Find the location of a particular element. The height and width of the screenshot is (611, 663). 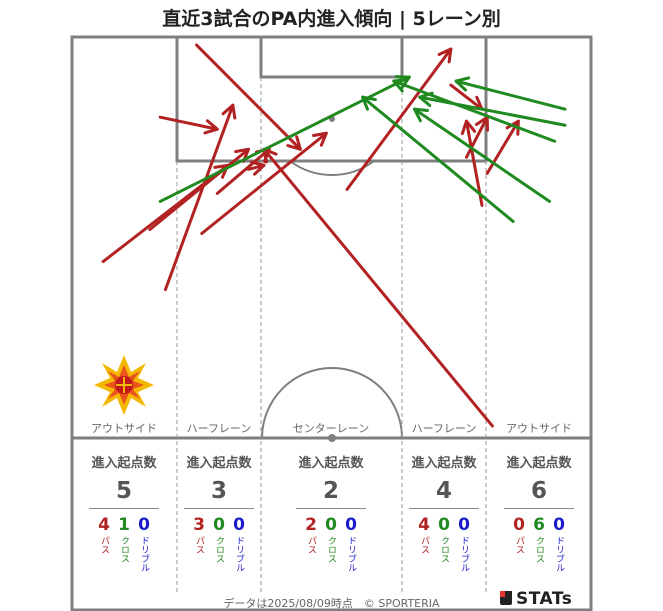

pass-count: 3 is located at coordinates (199, 525).